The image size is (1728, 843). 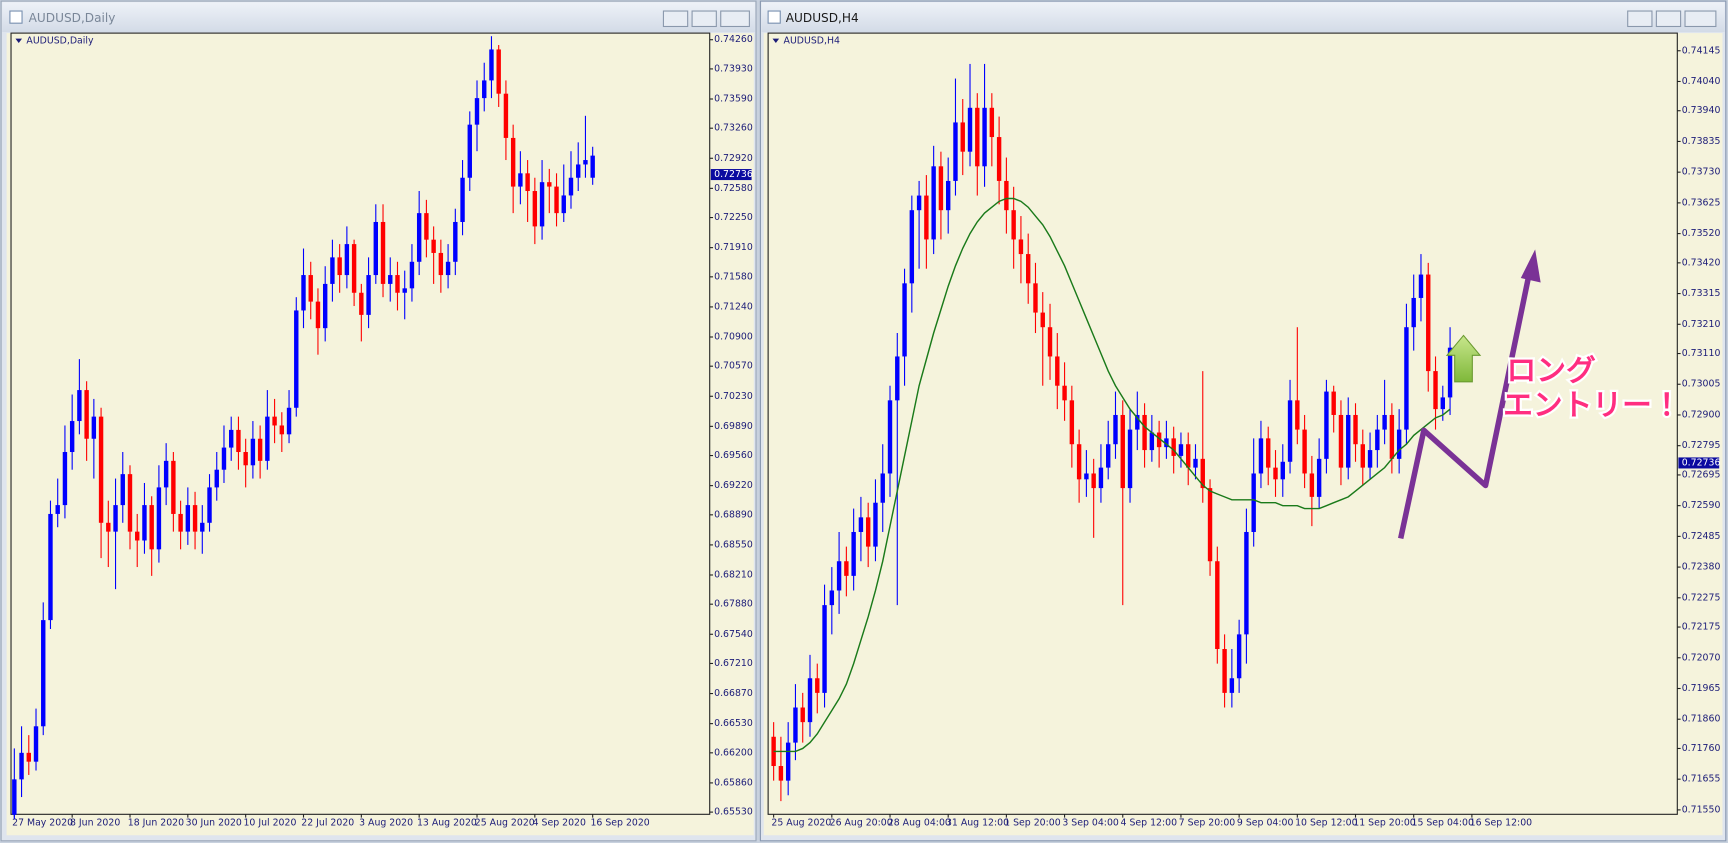 What do you see at coordinates (1701, 172) in the screenshot?
I see `y-tick-label: 0.73730` at bounding box center [1701, 172].